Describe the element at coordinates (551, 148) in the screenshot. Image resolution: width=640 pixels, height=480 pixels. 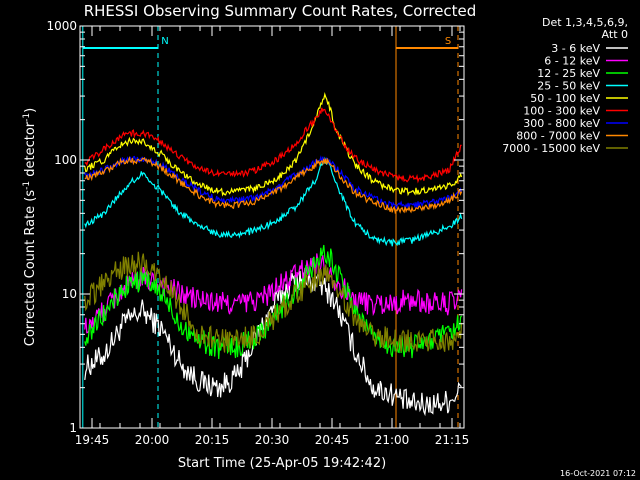
I see `legend-label: 7000 - 15000 keV` at that location.